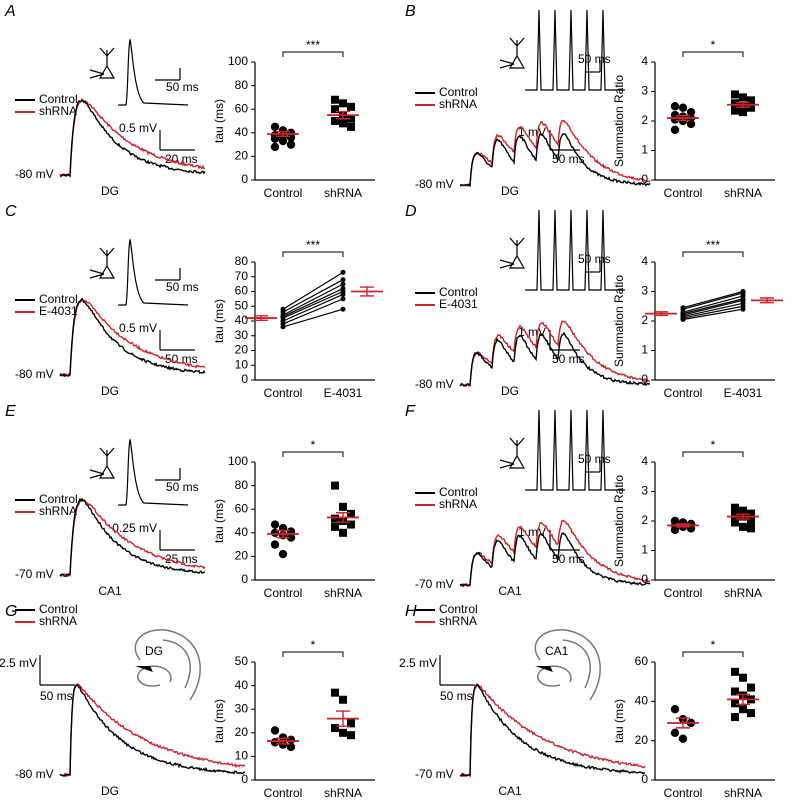  Describe the element at coordinates (242, 320) in the screenshot. I see `y-tick-label: 40` at that location.